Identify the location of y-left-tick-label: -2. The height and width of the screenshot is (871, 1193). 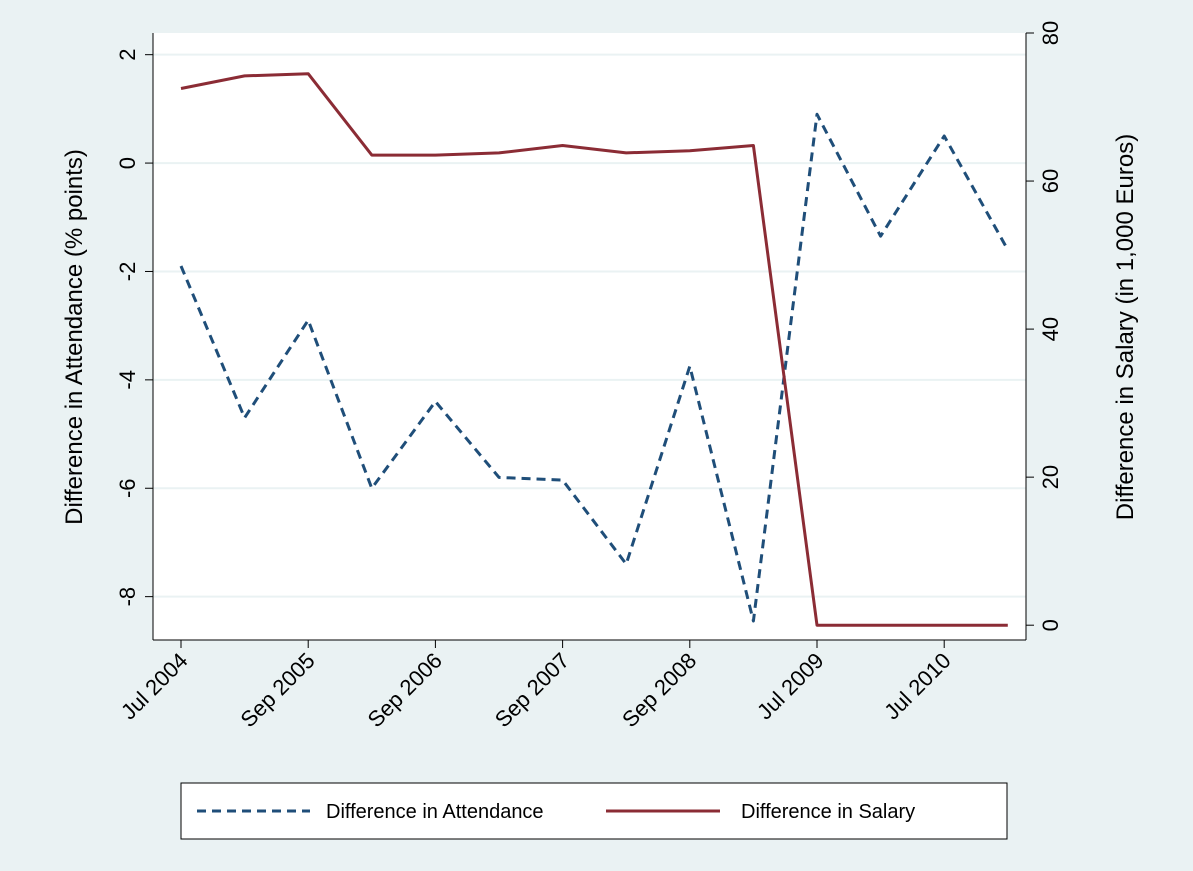
(127, 272).